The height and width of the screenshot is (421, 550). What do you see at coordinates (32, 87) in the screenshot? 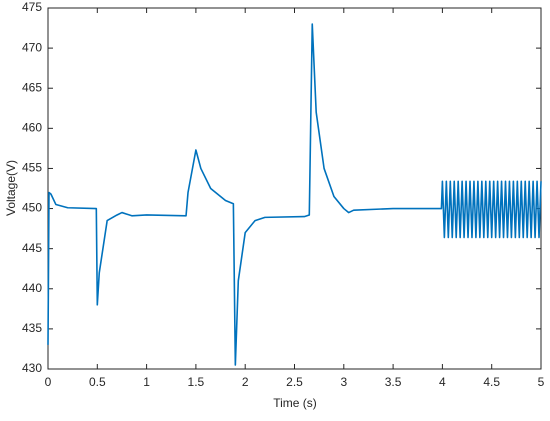
I see `y-tick-label: 465` at bounding box center [32, 87].